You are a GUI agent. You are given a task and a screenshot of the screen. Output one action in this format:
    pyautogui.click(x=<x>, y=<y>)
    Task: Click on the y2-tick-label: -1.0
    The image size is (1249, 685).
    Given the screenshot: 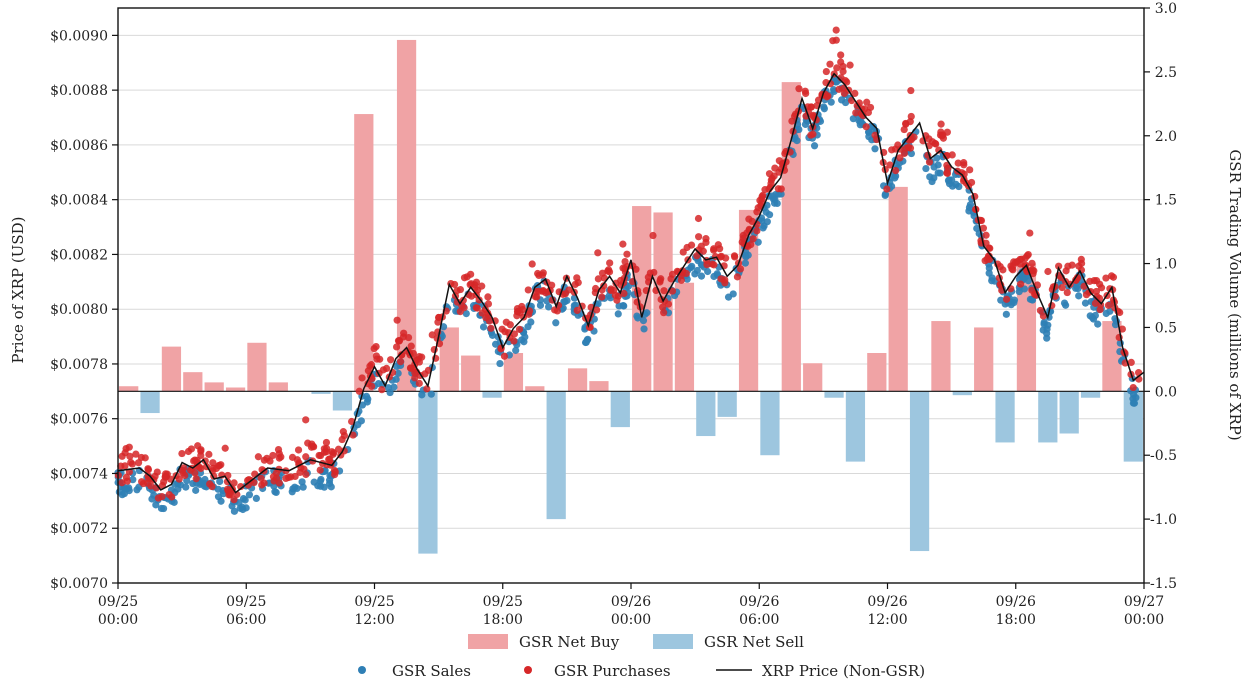 What is the action you would take?
    pyautogui.click(x=1163, y=520)
    